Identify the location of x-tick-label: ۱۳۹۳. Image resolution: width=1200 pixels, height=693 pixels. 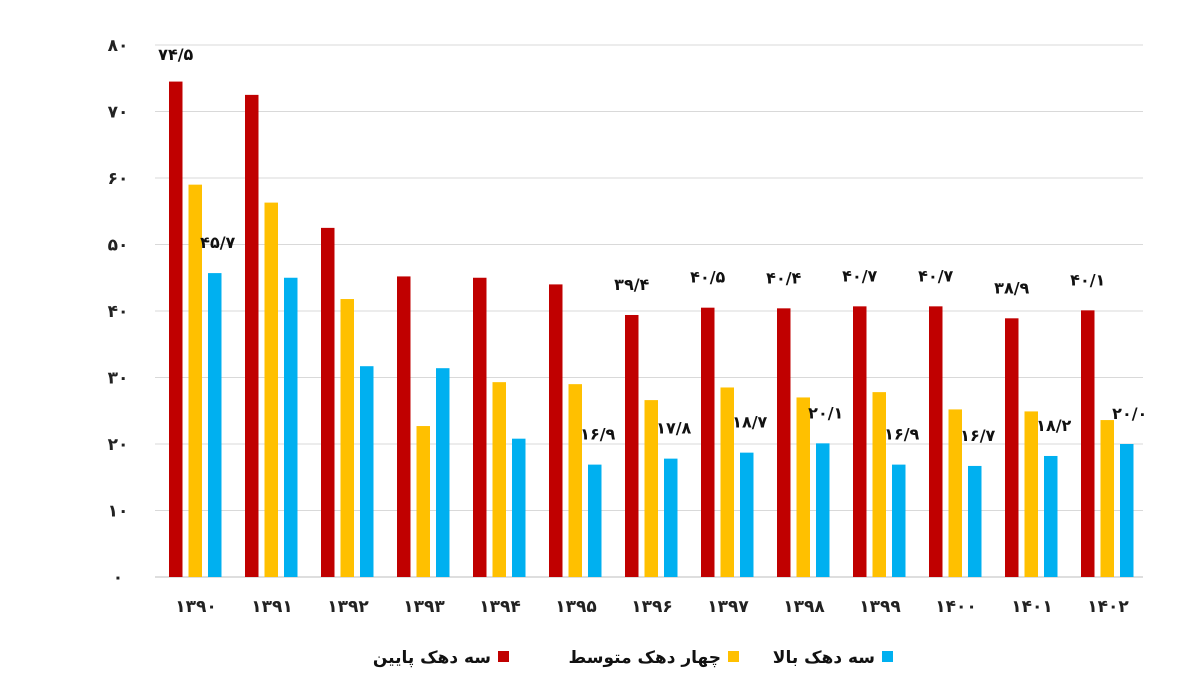
(424, 607).